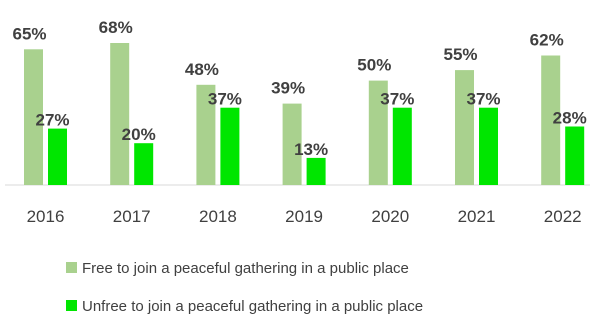 The height and width of the screenshot is (320, 597). What do you see at coordinates (464, 127) in the screenshot?
I see `bar-free-2021` at bounding box center [464, 127].